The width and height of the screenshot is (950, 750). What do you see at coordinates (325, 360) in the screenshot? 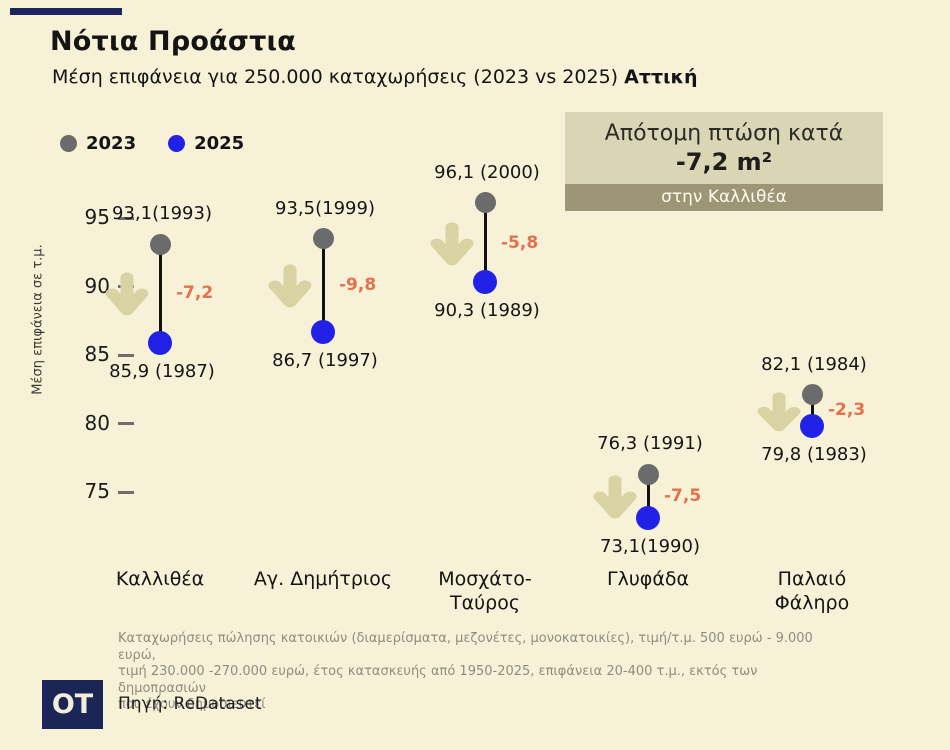
I see `value-label-2025: 86,7 (1997)` at bounding box center [325, 360].